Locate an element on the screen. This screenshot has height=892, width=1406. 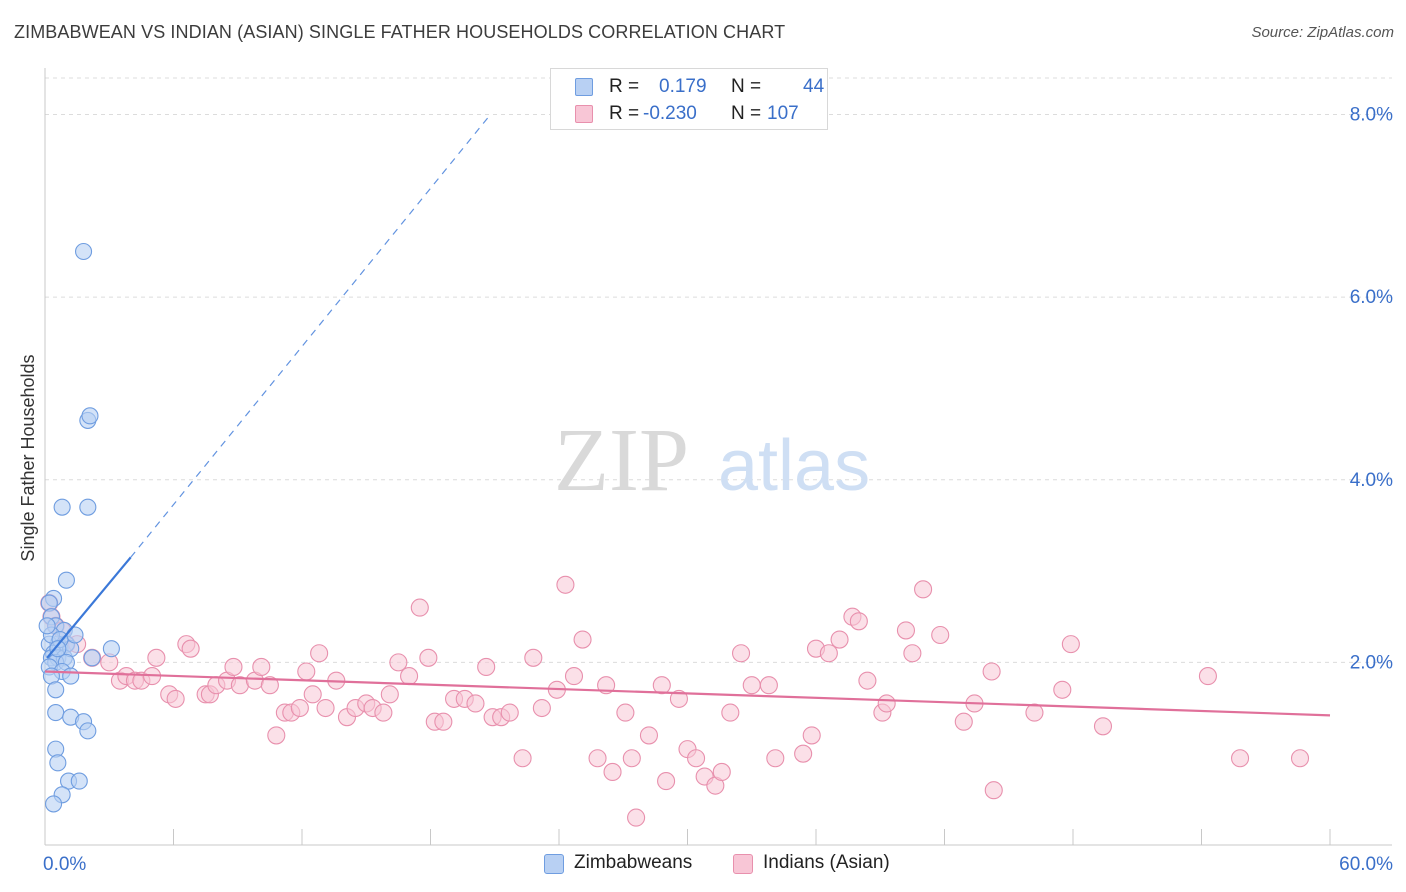
correlation-legend: R = 0.179 N = 44 R = -0.230 N = 107 is located at coordinates (689, 99).